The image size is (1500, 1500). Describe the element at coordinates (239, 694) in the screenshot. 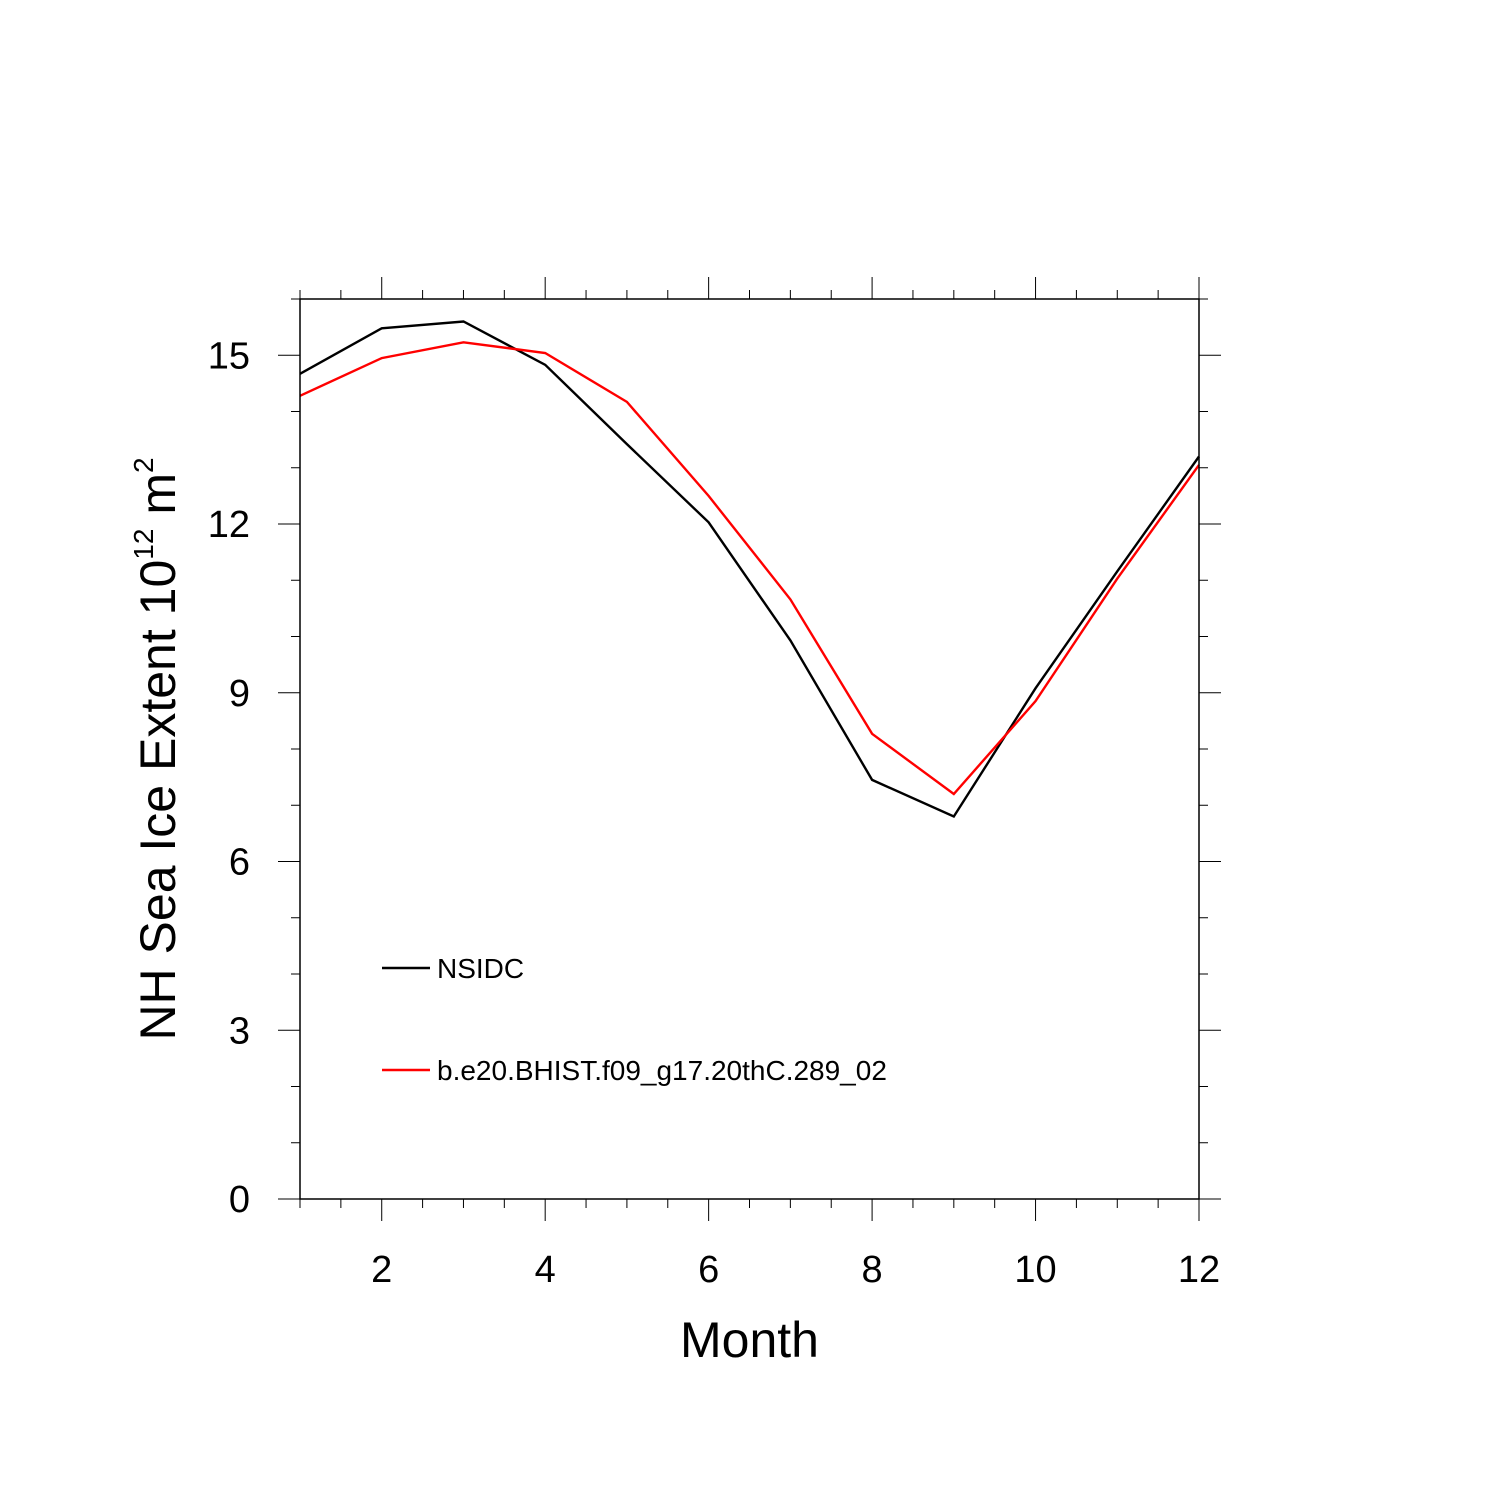

I see `y-tick-label: 9` at that location.